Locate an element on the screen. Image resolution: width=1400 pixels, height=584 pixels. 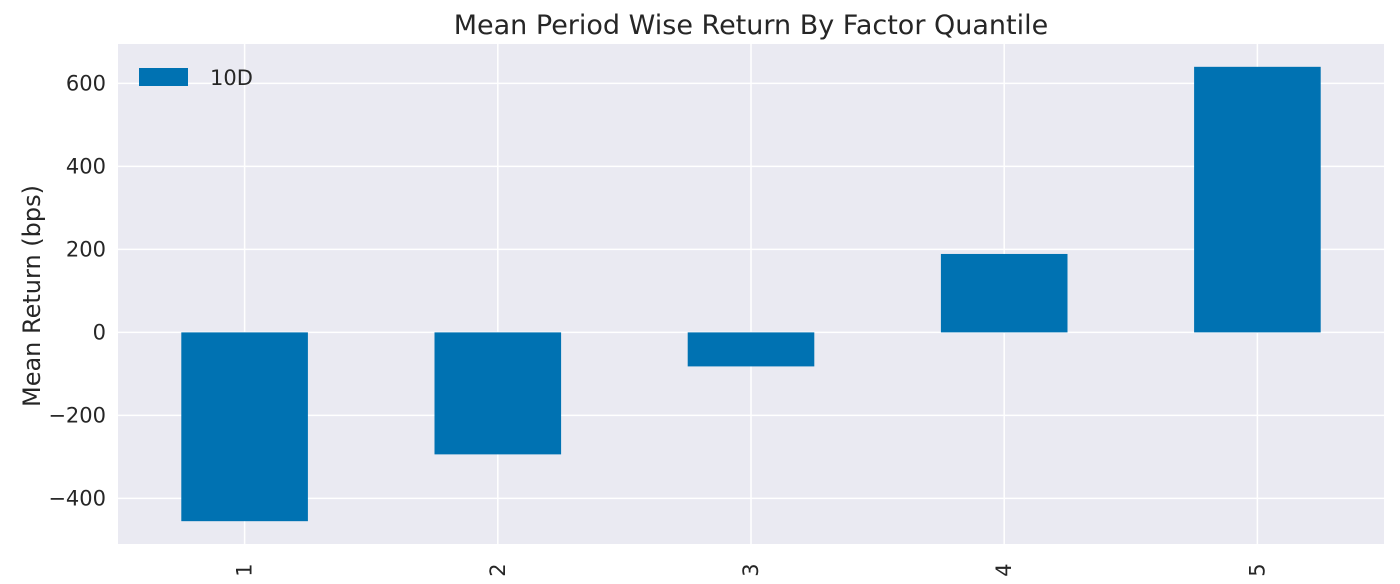
x-tick-label: 3 is located at coordinates (751, 569).